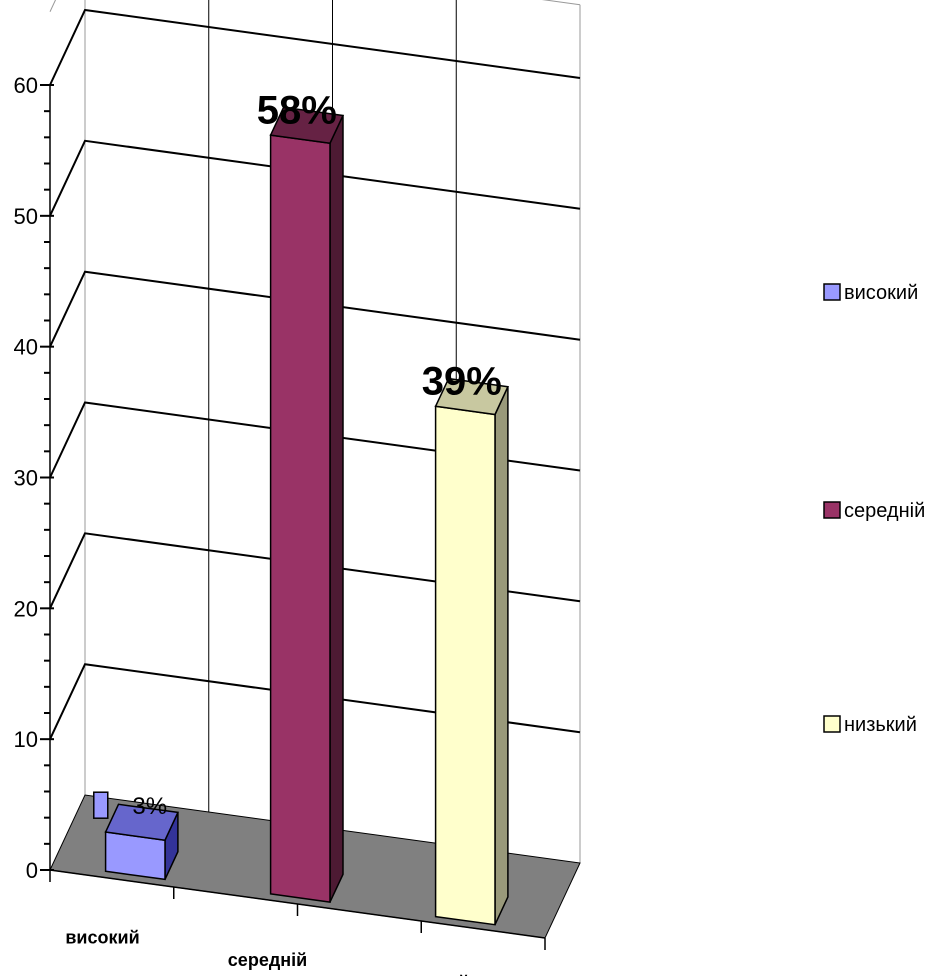 Image resolution: width=936 pixels, height=976 pixels. I want to click on legend-entry: середній, so click(874, 511).